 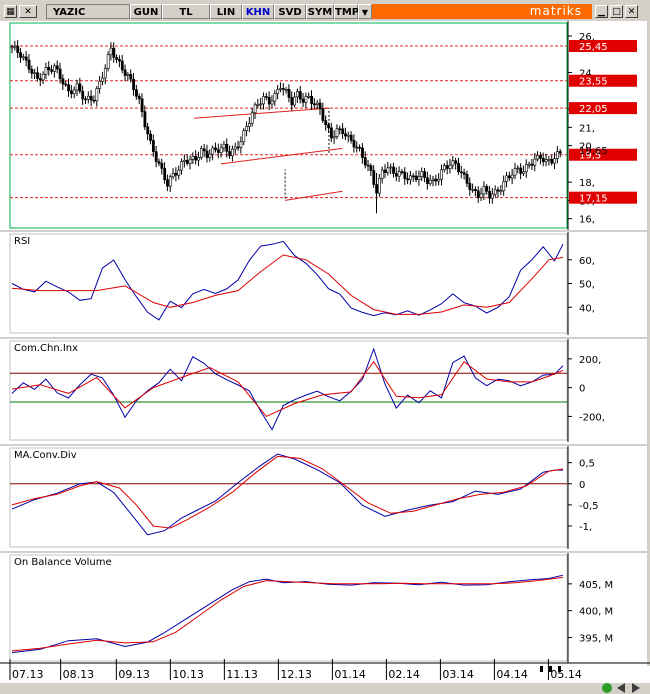 I want to click on toolbar-button-gun: GUN, so click(x=146, y=11).